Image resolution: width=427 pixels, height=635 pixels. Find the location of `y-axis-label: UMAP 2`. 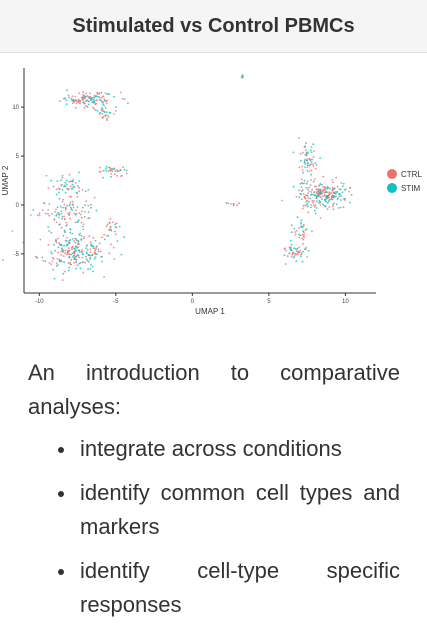

y-axis-label: UMAP 2 is located at coordinates (5, 180).